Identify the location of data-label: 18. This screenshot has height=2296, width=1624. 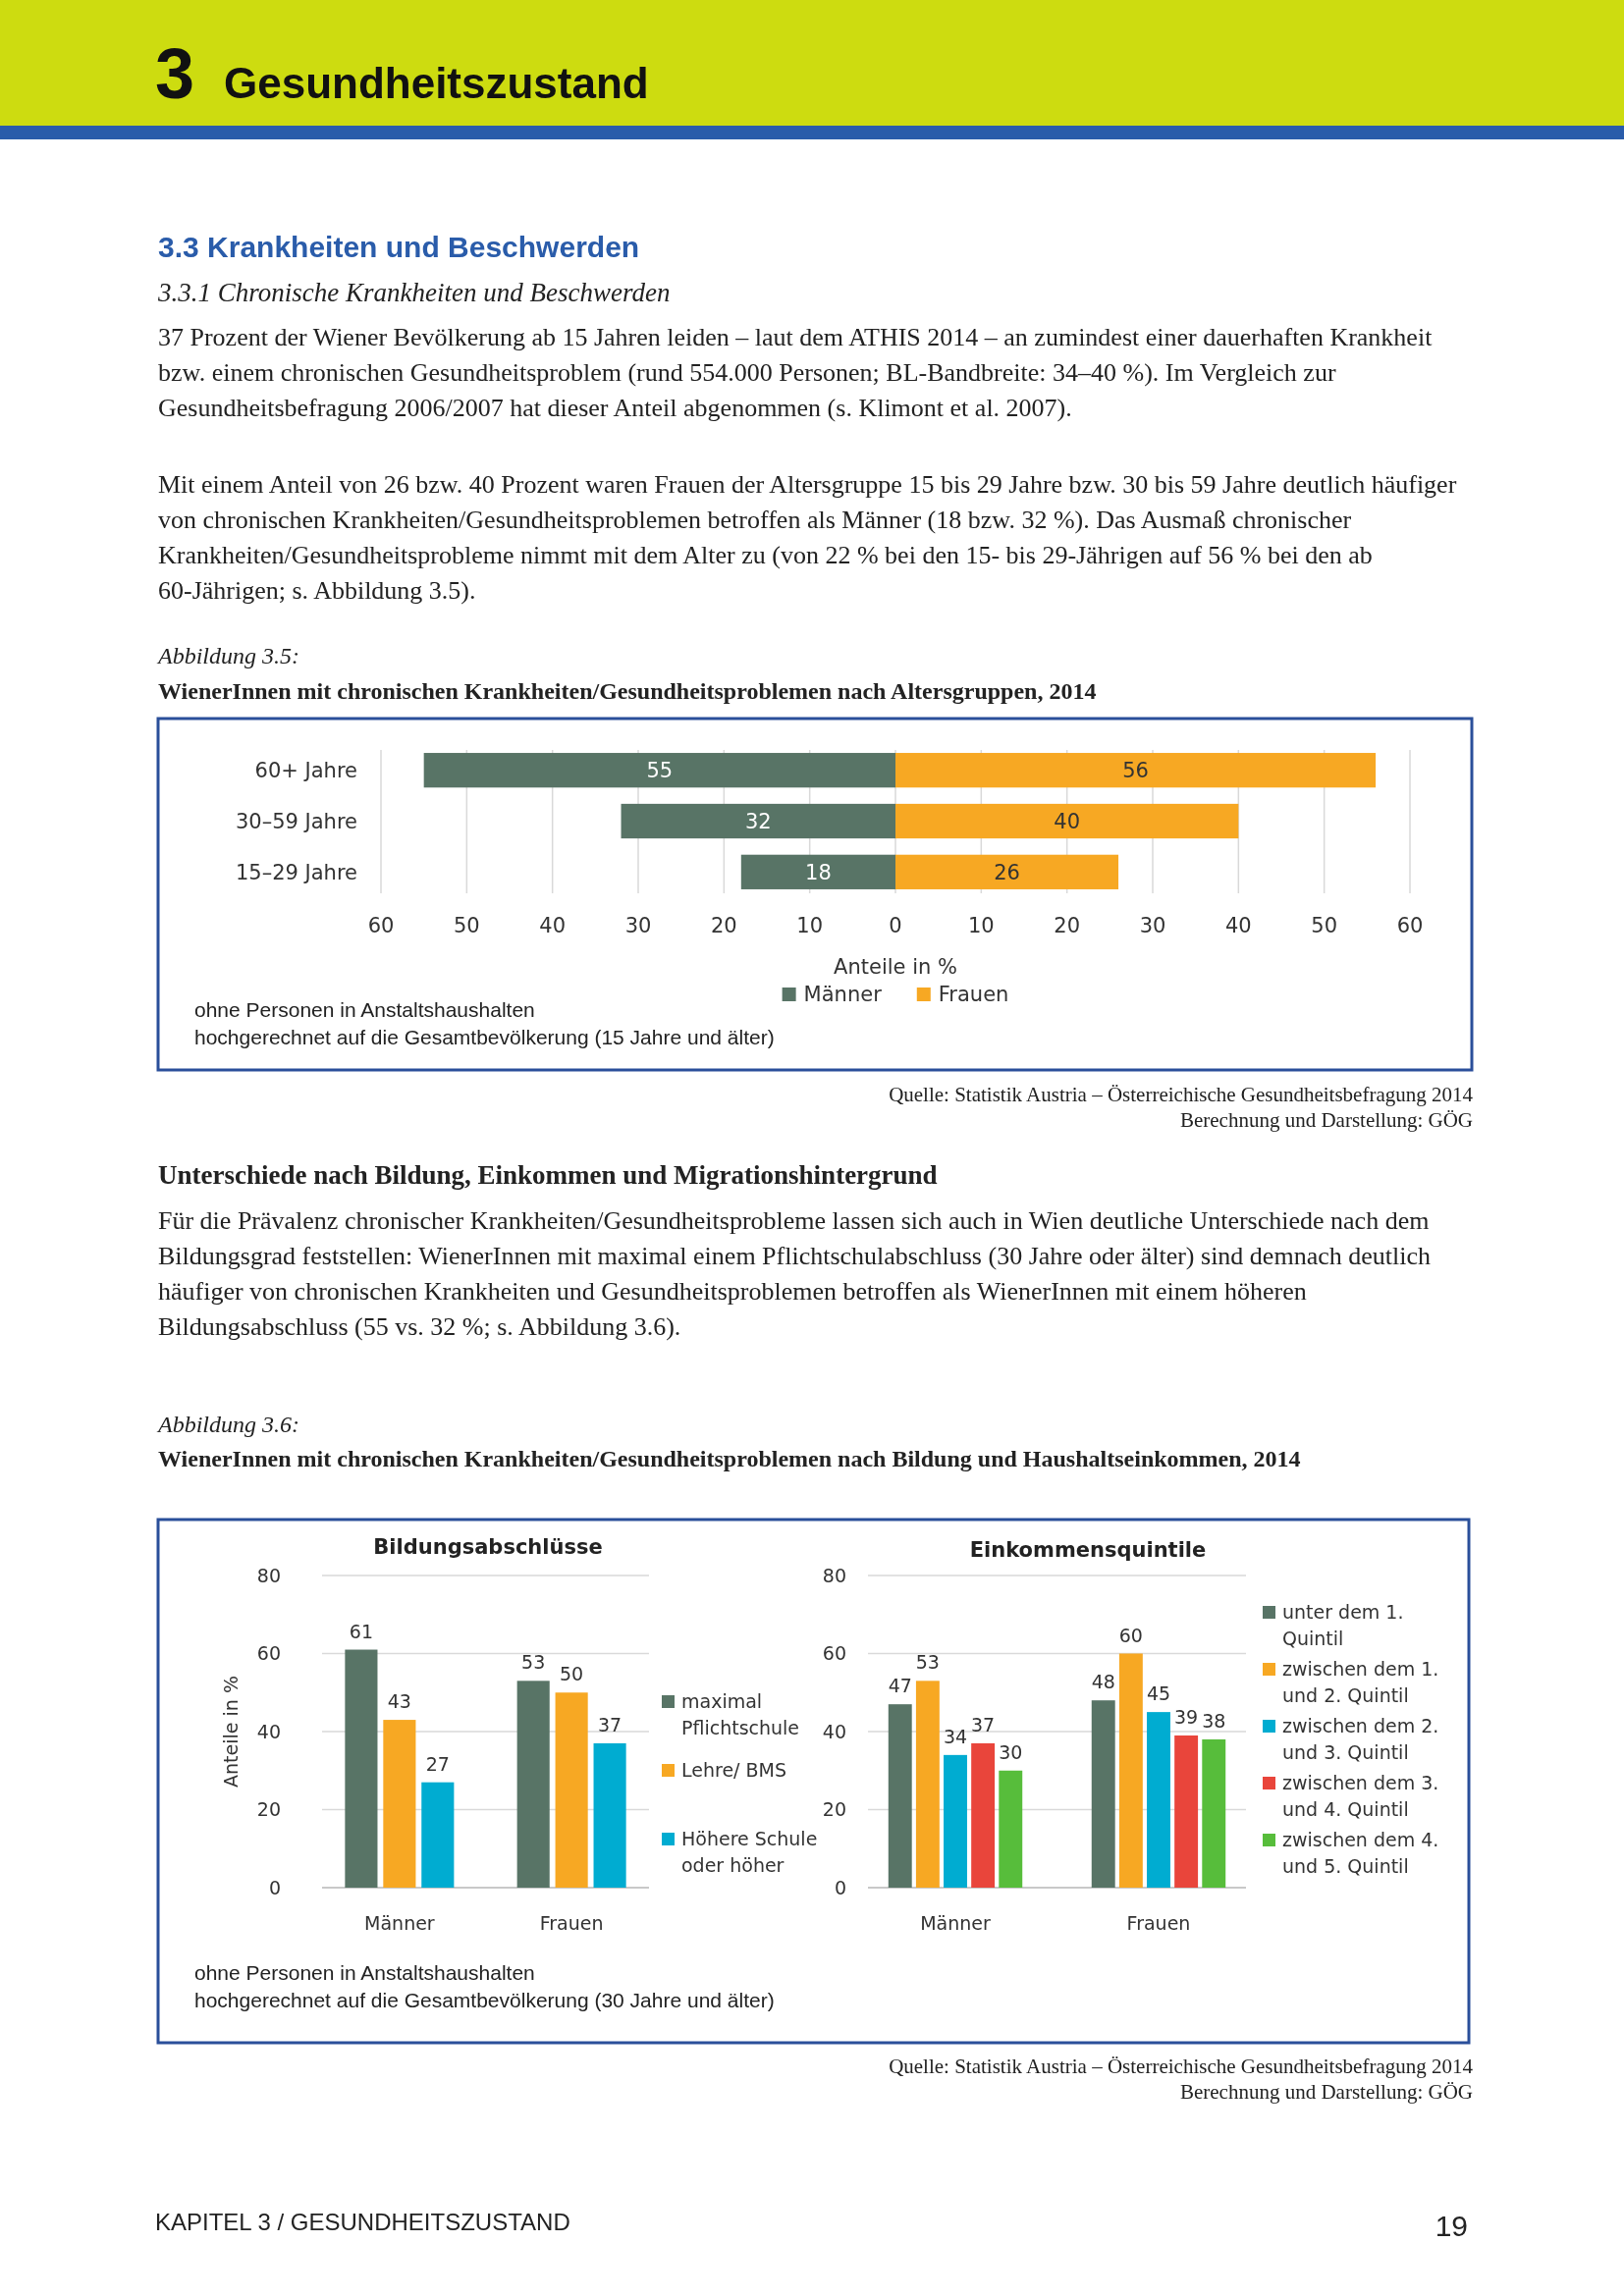
(818, 872).